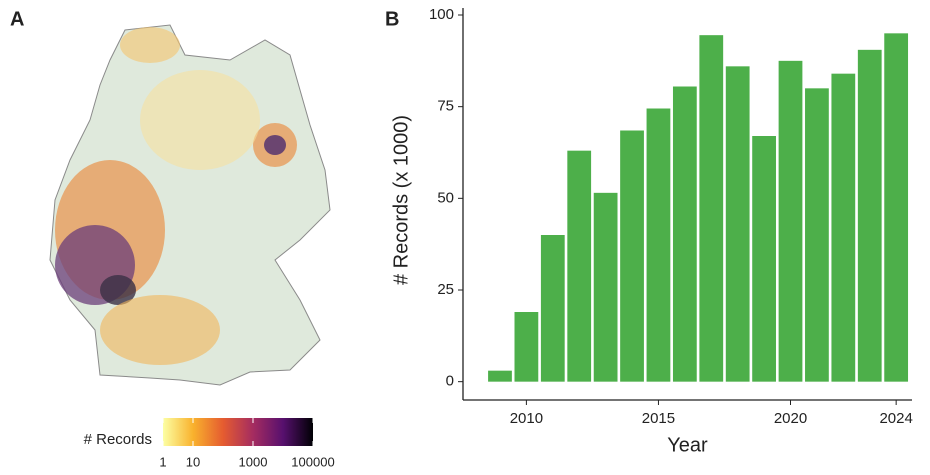 Image resolution: width=930 pixels, height=475 pixels. Describe the element at coordinates (445, 197) in the screenshot. I see `y-tick-label: 50` at that location.